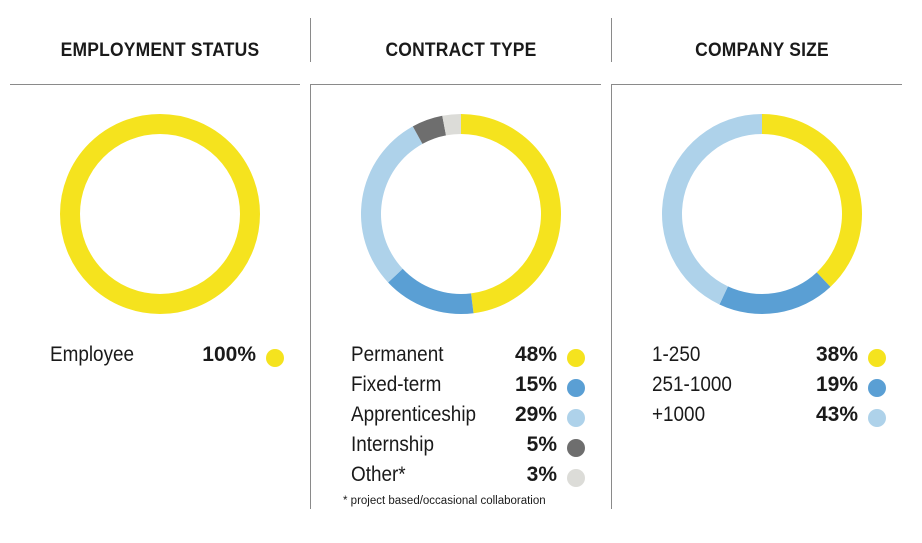  I want to click on donut-chart-contract-type, so click(461, 214).